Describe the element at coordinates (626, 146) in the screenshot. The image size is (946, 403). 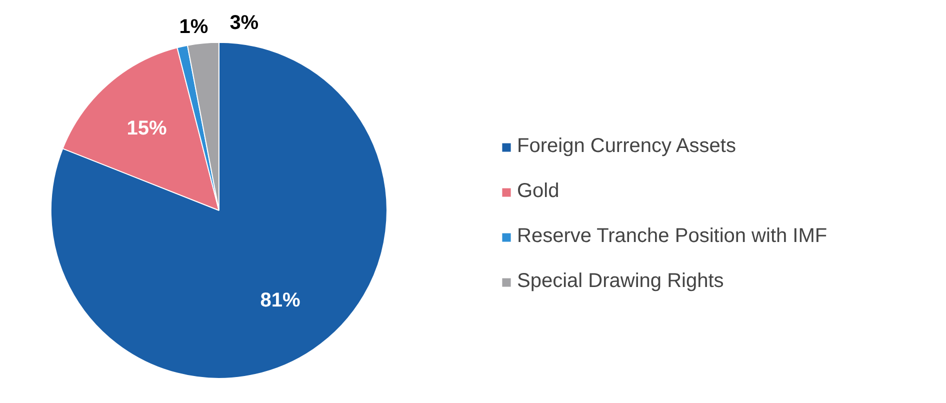
I see `legend-label: Foreign Currency Assets` at that location.